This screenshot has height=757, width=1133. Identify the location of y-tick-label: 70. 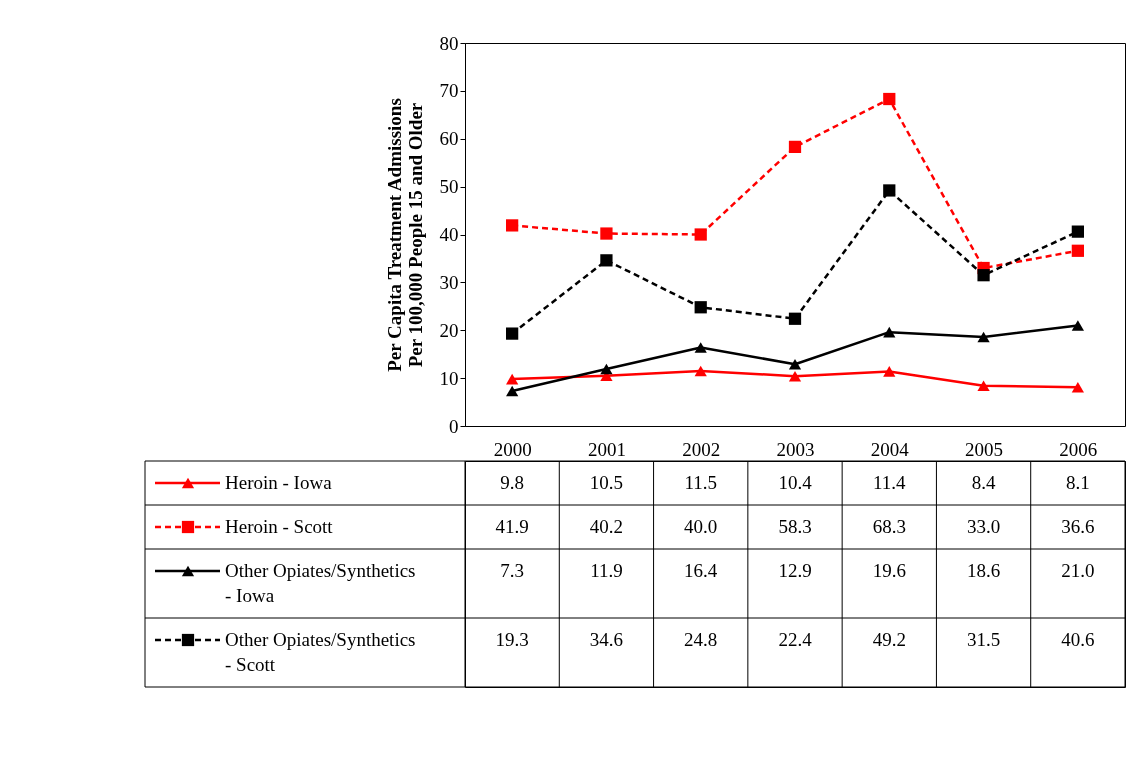
(449, 91).